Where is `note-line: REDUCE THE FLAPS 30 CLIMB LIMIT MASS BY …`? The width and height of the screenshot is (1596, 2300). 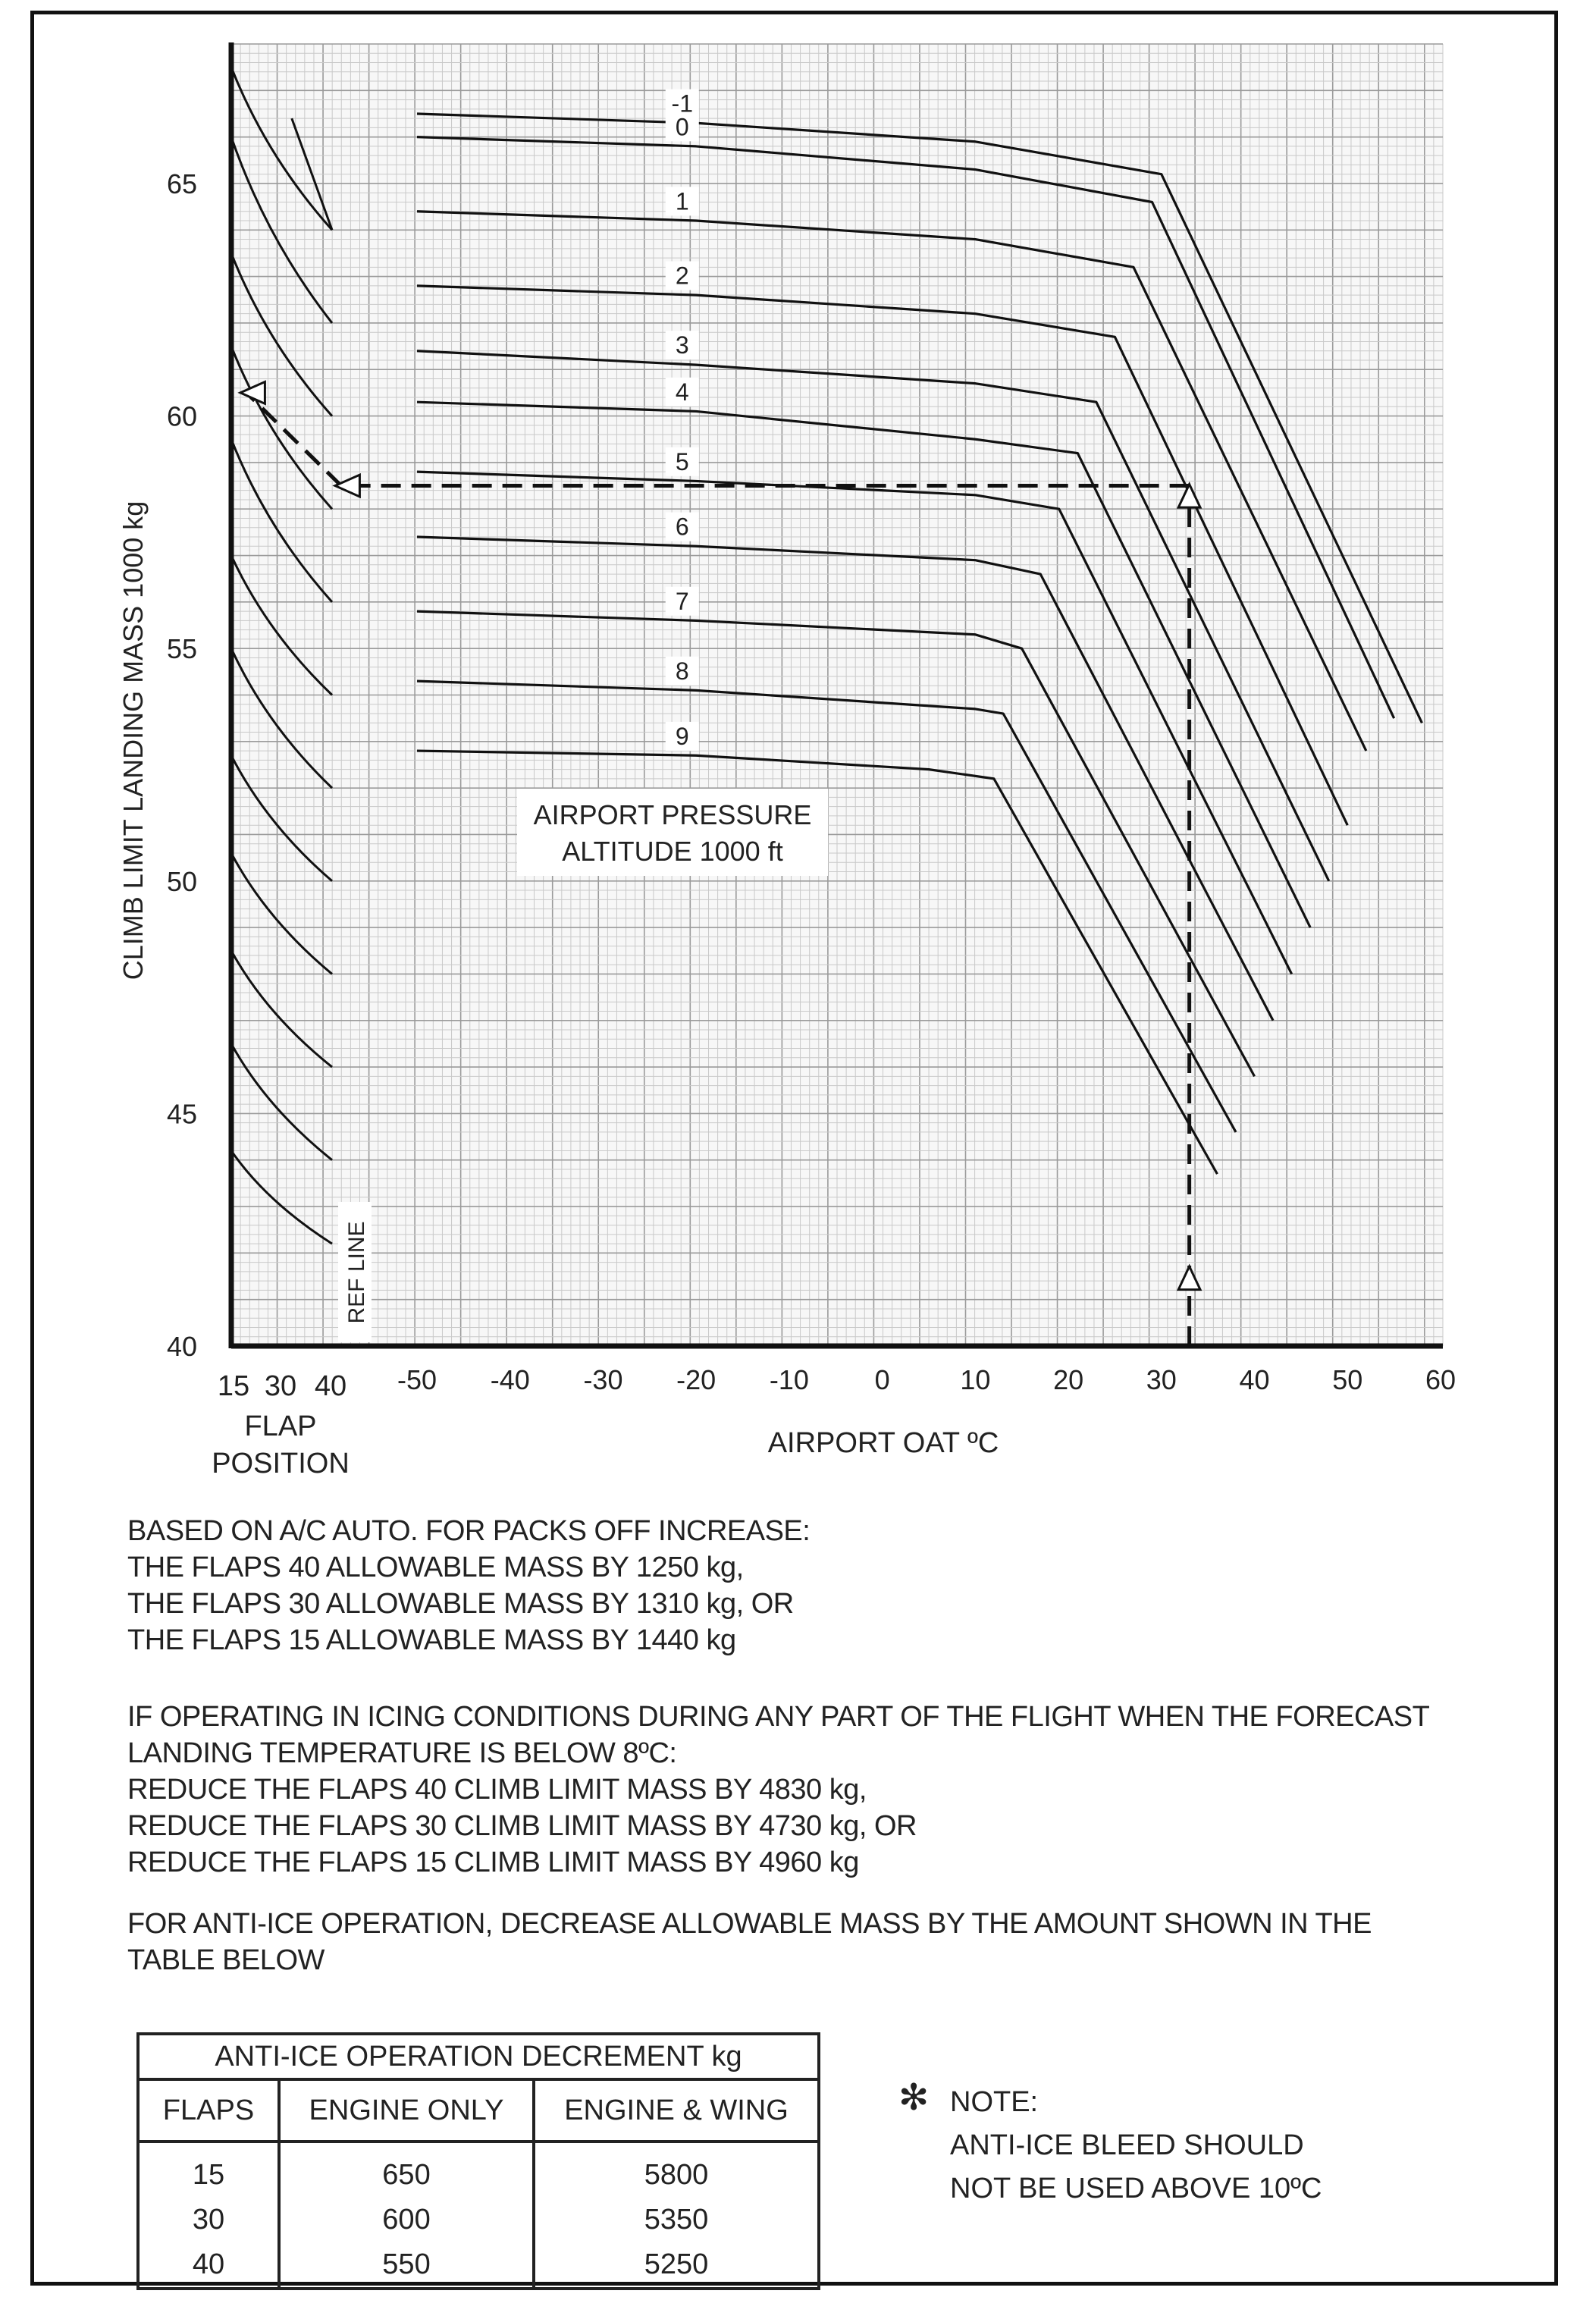
note-line: REDUCE THE FLAPS 30 CLIMB LIMIT MASS BY … is located at coordinates (522, 1826).